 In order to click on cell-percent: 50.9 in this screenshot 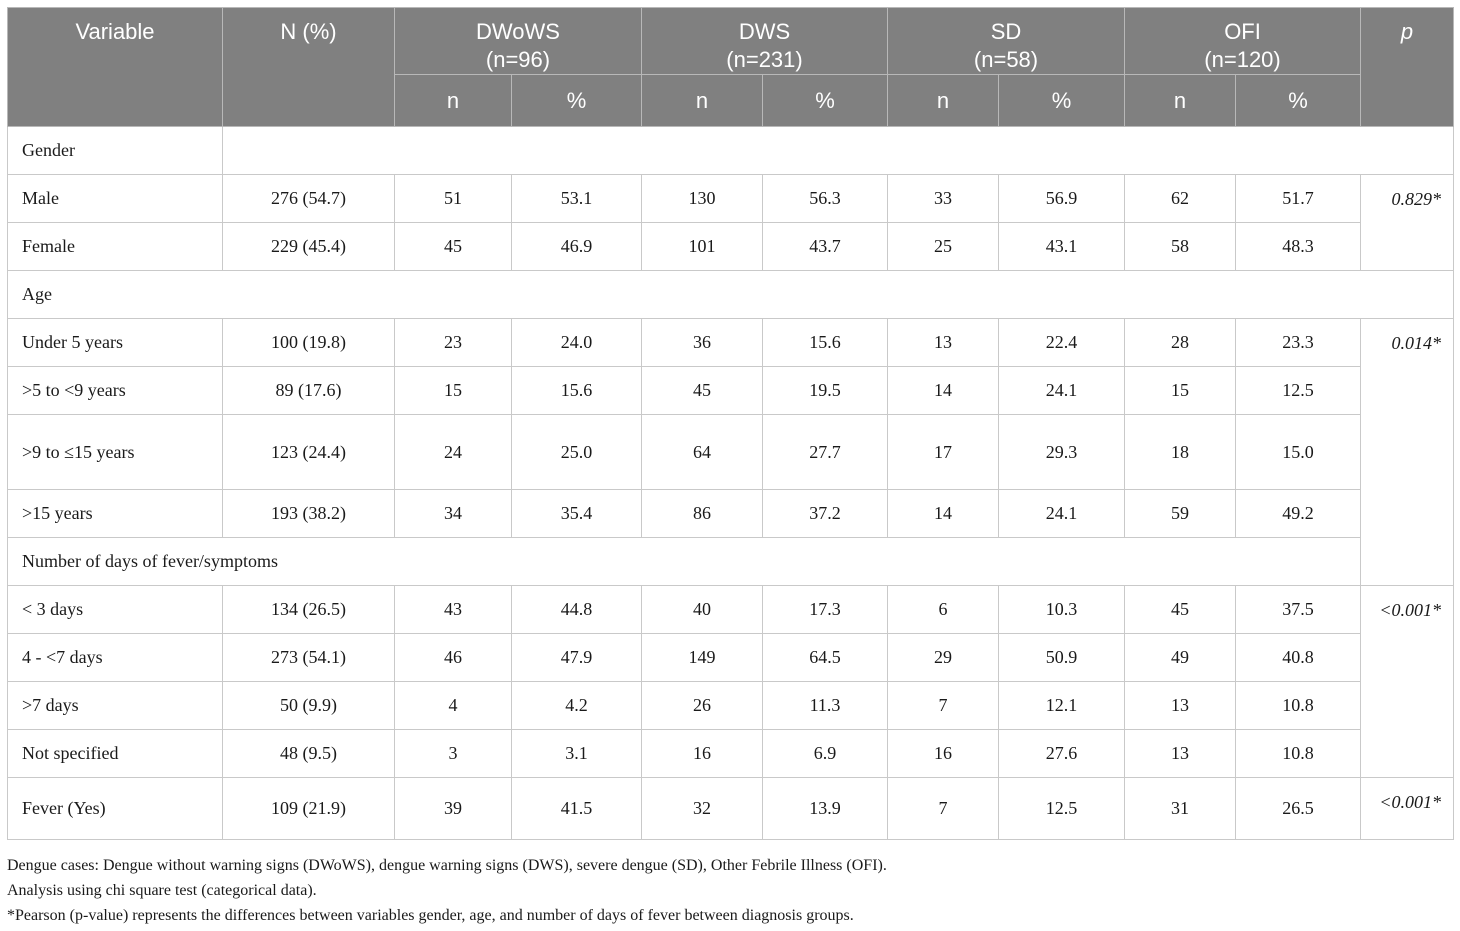, I will do `click(1062, 657)`.